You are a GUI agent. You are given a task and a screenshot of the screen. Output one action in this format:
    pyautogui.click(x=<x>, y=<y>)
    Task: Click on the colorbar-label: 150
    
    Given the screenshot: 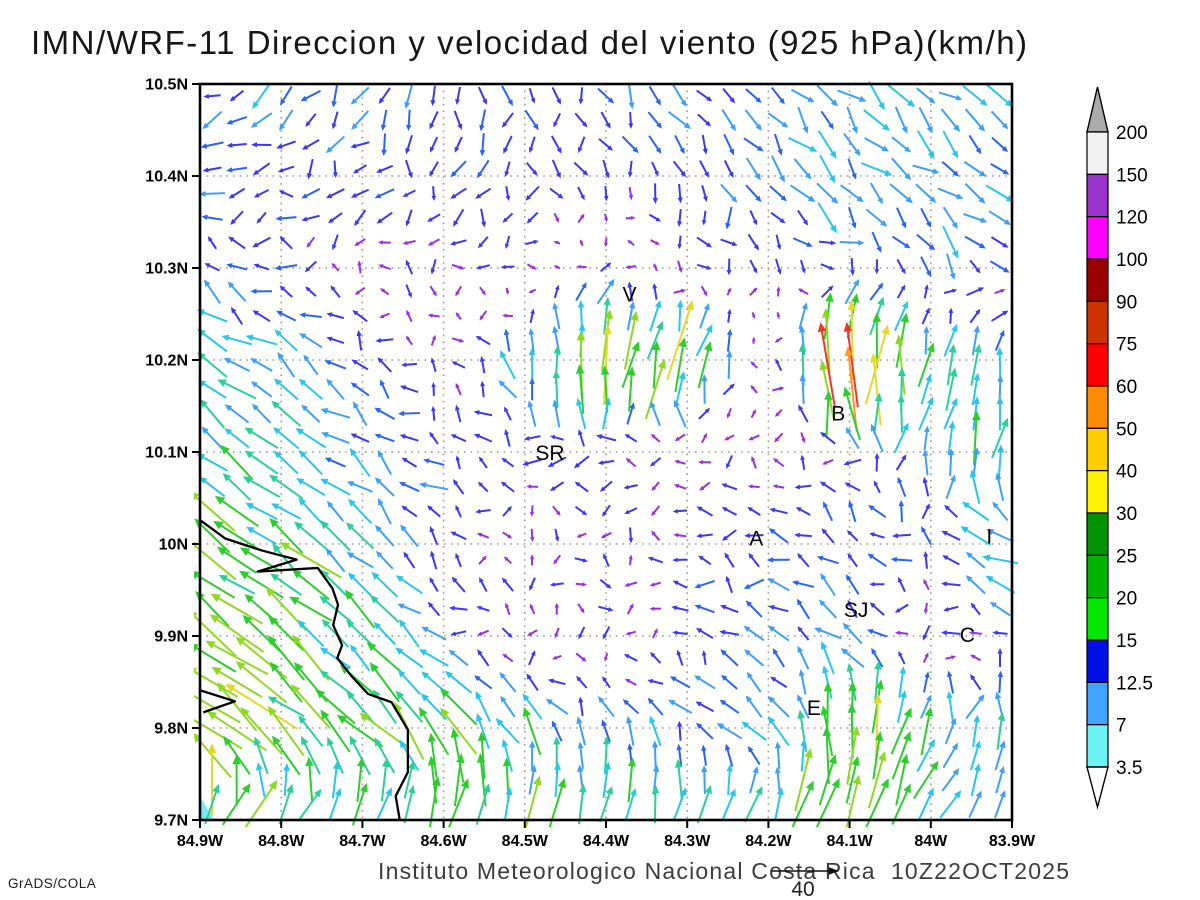 What is the action you would take?
    pyautogui.click(x=1132, y=175)
    